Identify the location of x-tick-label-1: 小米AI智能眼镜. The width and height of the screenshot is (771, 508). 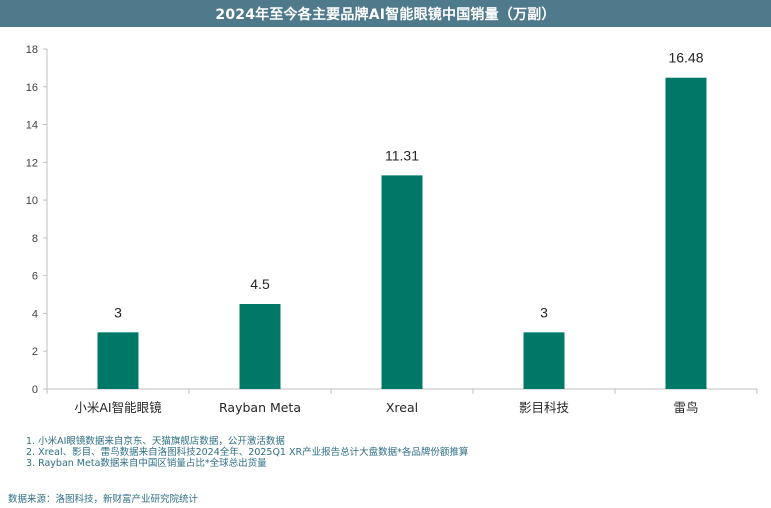
(118, 407).